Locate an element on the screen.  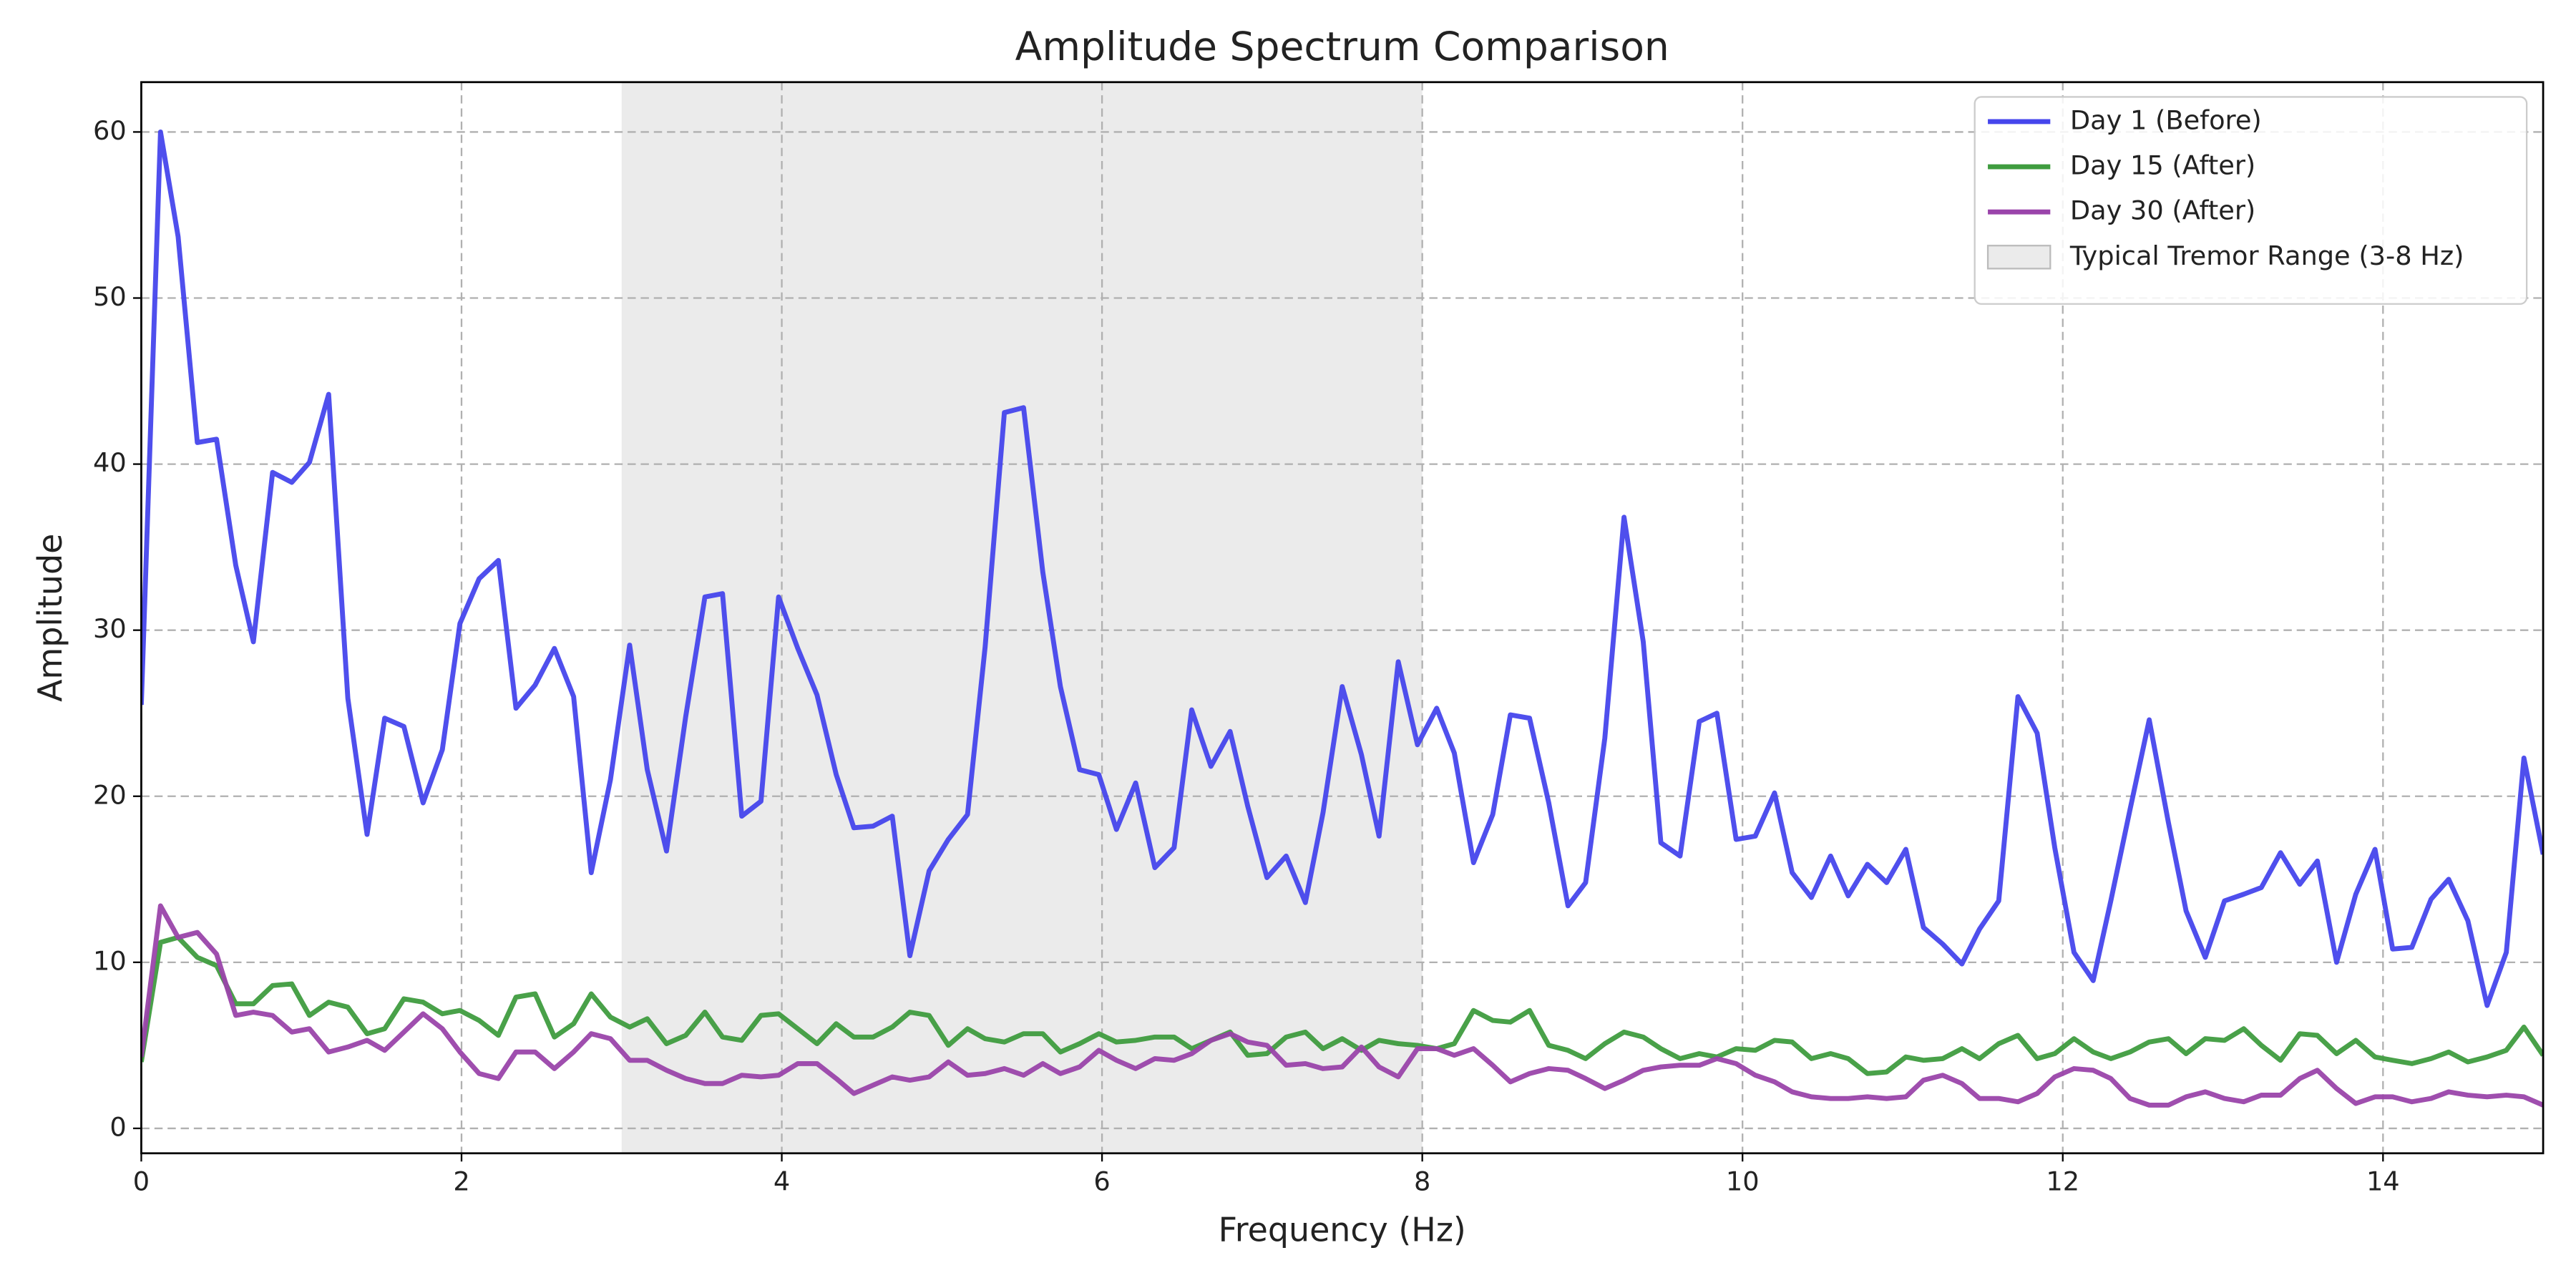
y-tick-label: 60 is located at coordinates (110, 130).